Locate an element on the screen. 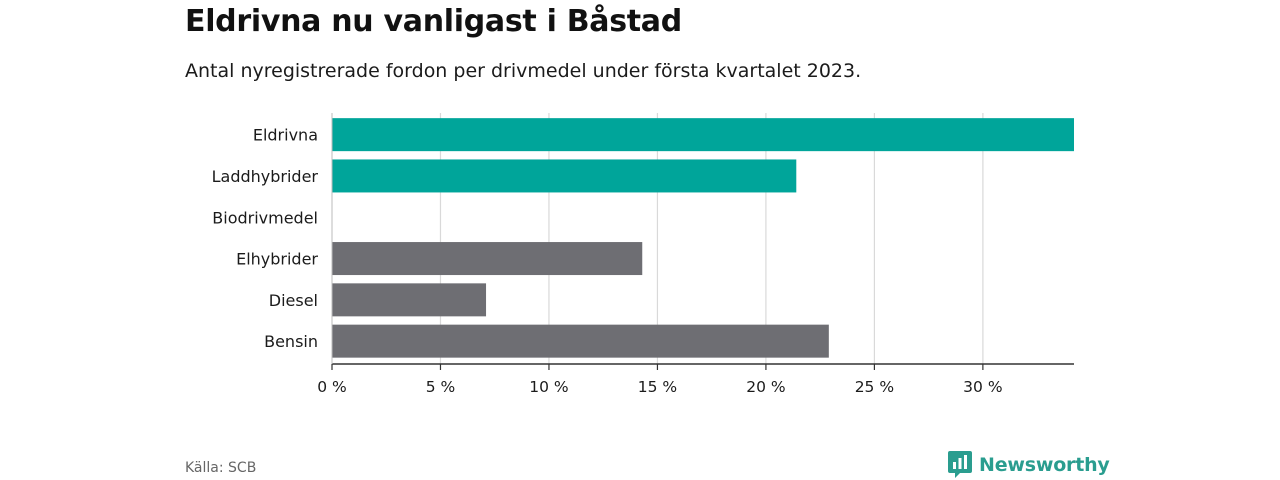 Image resolution: width=1280 pixels, height=480 pixels. category-label: Biodrivmedel is located at coordinates (265, 217).